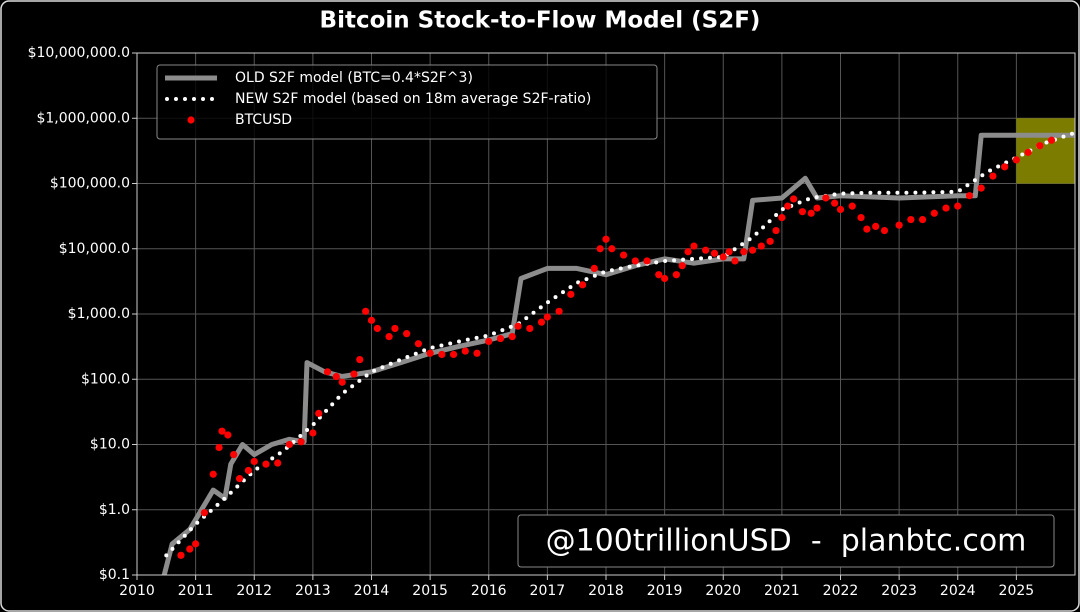 This screenshot has height=612, width=1080. Describe the element at coordinates (958, 591) in the screenshot. I see `x-tick-label: 2024` at that location.